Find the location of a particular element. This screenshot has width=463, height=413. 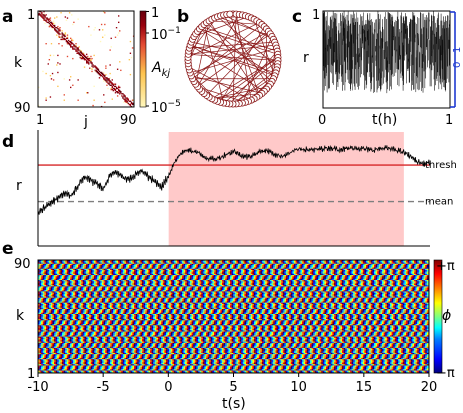

panel-c-side-tick-0: 0 is located at coordinates (457, 65).